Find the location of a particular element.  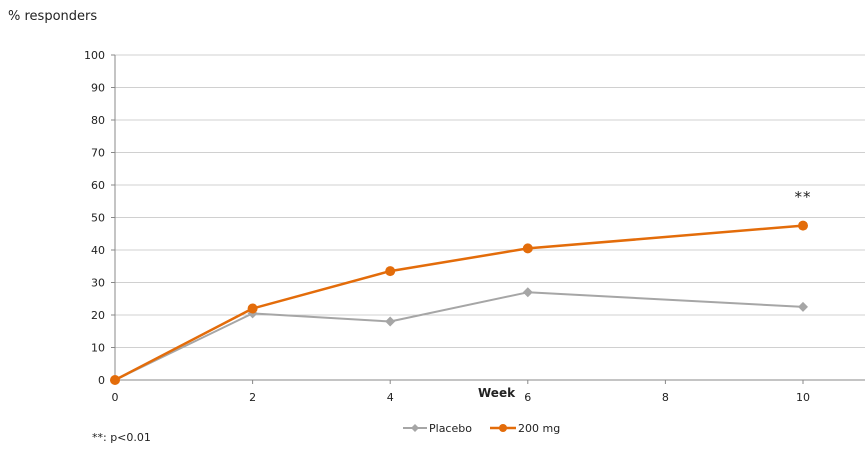

y-tick-label-60: 60 is located at coordinates (98, 185).